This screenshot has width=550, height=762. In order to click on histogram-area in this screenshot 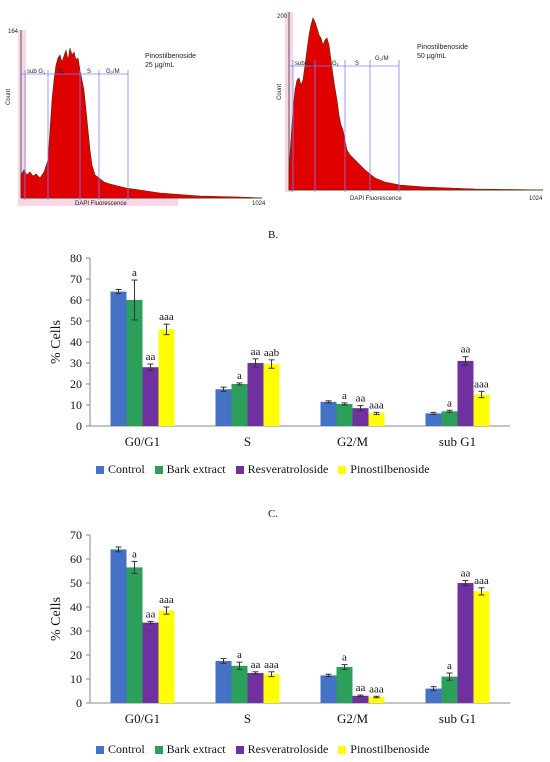, I will do `click(416, 104)`.